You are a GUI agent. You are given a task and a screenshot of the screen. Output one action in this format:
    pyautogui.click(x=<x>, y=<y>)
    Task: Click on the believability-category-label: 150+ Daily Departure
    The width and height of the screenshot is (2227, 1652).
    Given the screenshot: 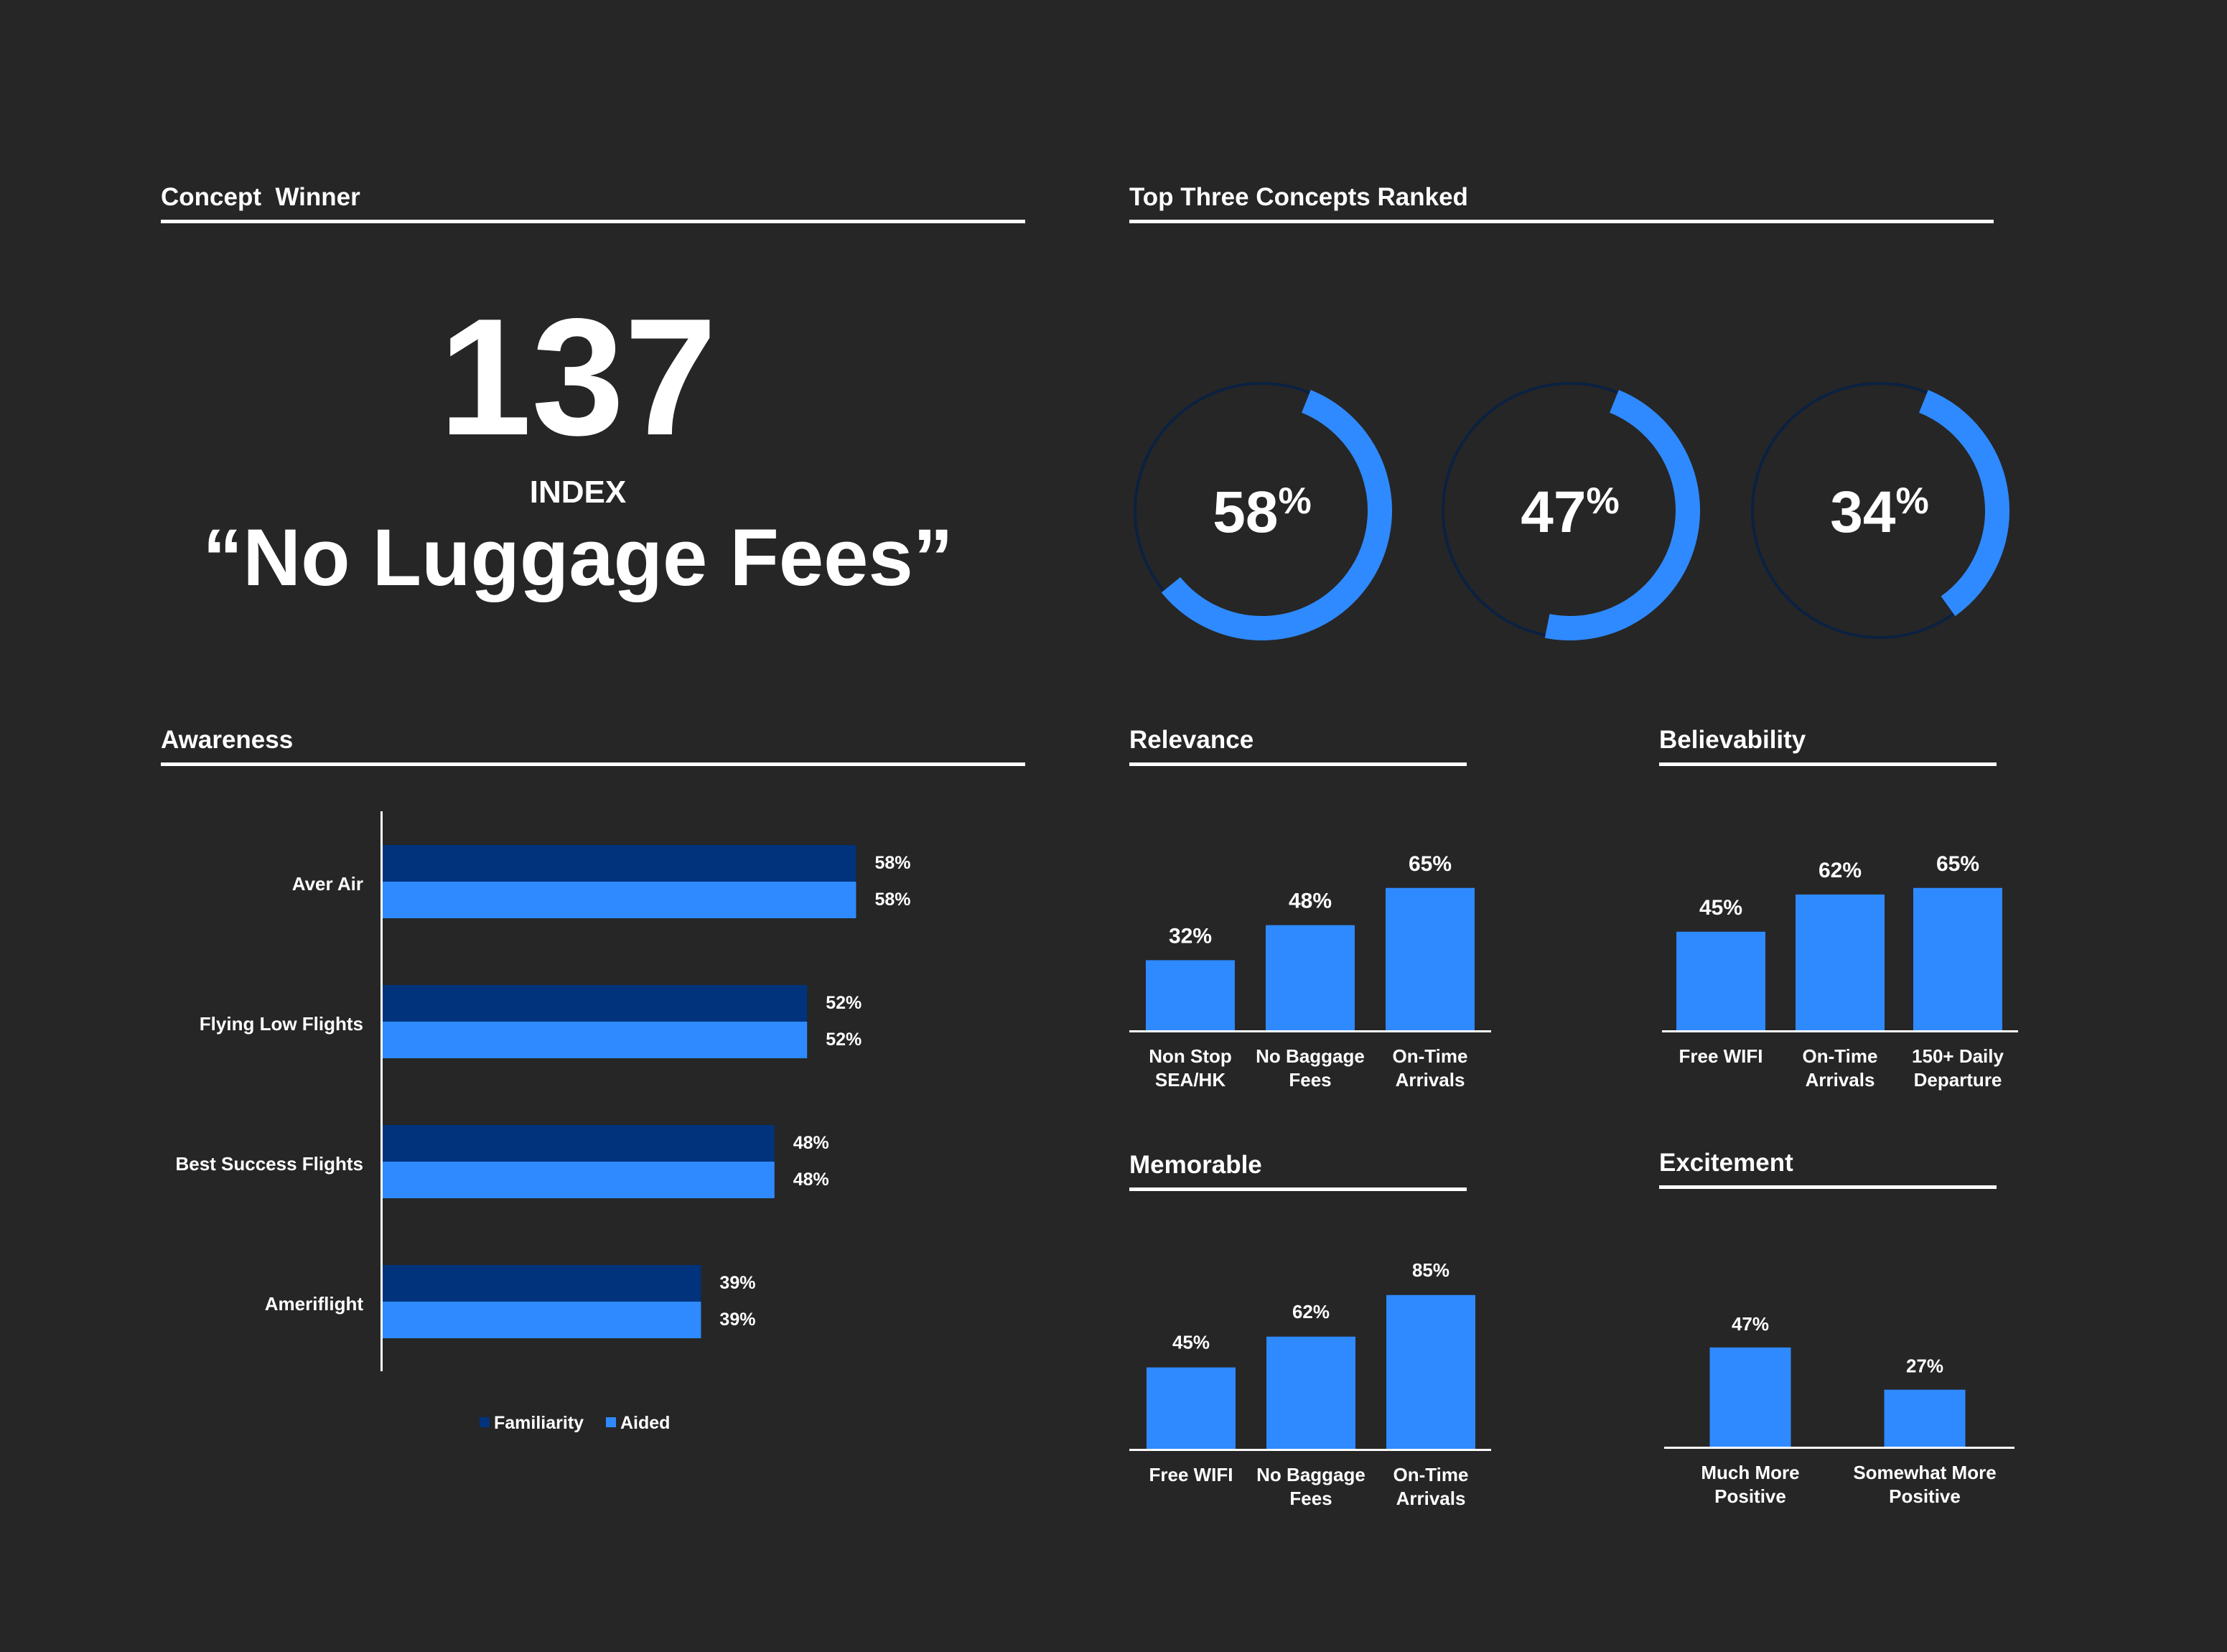 What is the action you would take?
    pyautogui.click(x=1958, y=1068)
    